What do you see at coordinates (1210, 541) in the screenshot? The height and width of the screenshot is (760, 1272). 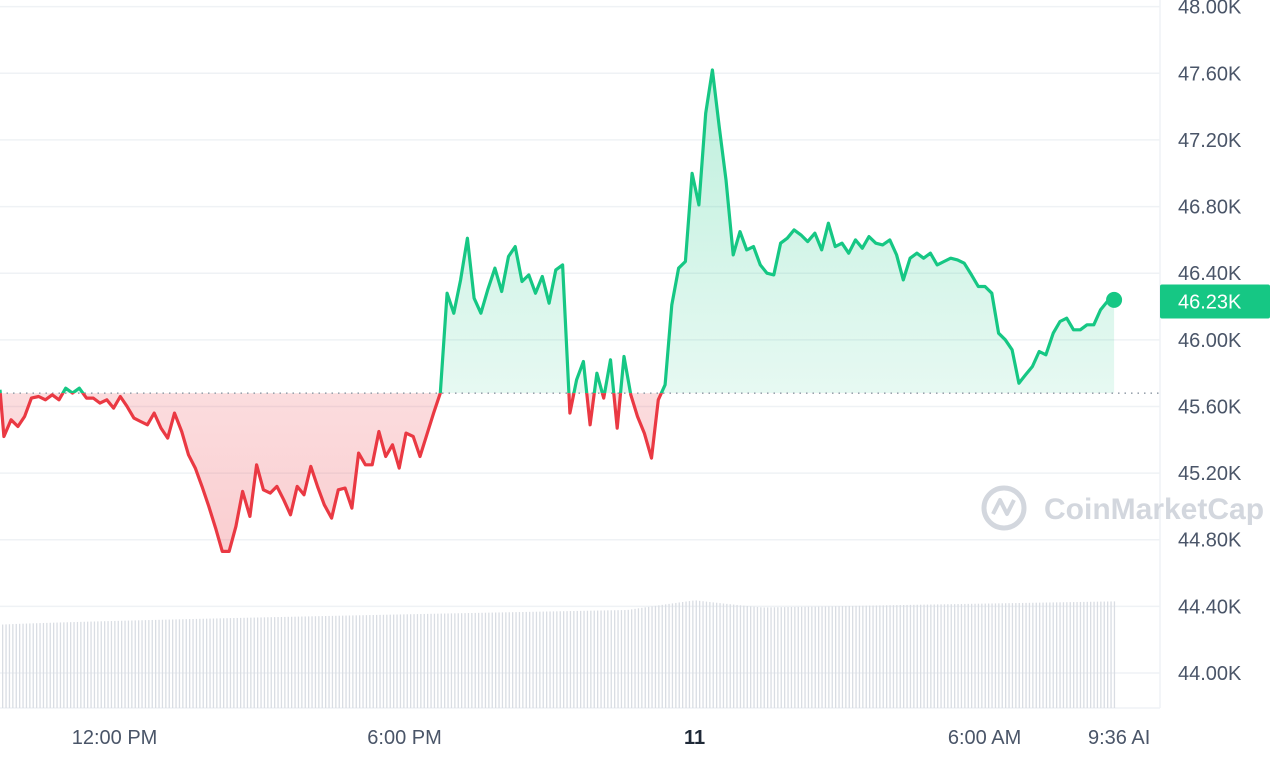 I see `y-tick-label: 44.80K` at bounding box center [1210, 541].